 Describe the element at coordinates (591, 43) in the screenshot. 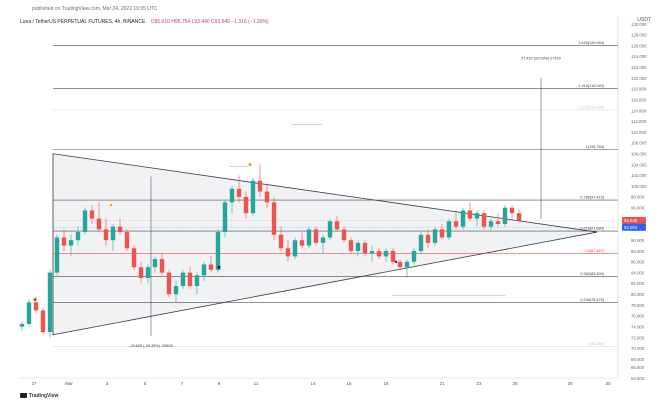

I see `fib-level-label: 1.618(126.064)` at that location.